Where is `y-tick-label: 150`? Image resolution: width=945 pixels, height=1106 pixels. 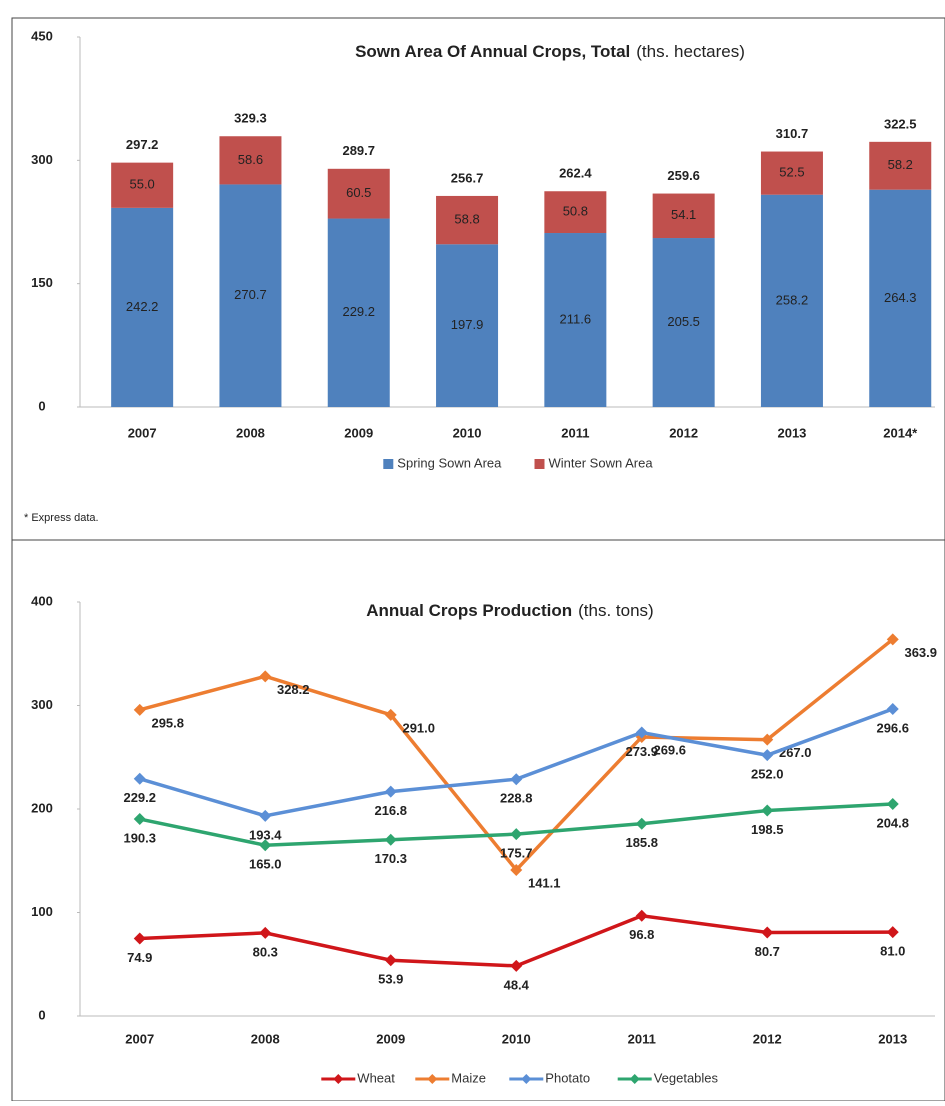 y-tick-label: 150 is located at coordinates (42, 282).